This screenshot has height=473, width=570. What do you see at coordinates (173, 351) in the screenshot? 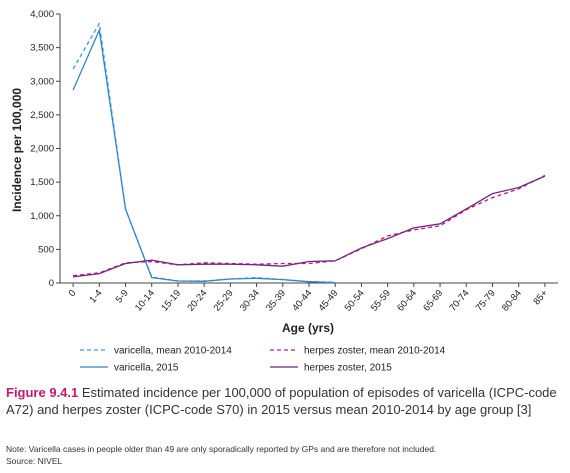
I see `legend-label: varicella, mean 2010-2014` at bounding box center [173, 351].